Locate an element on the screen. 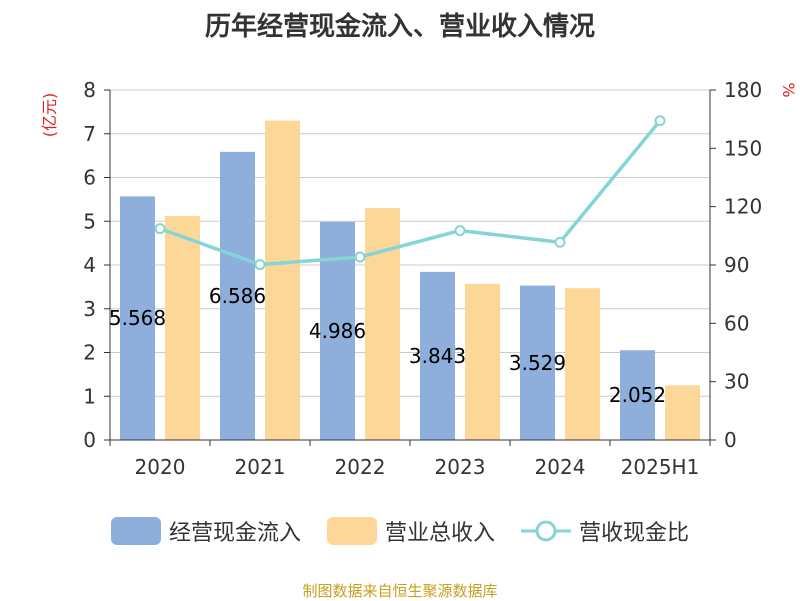  x-tick-label: 2021 is located at coordinates (260, 467).